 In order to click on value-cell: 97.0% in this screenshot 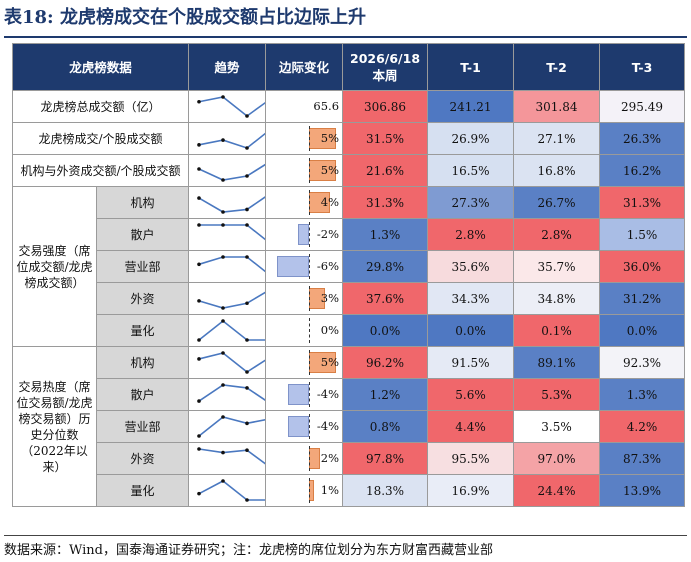, I will do `click(557, 458)`.